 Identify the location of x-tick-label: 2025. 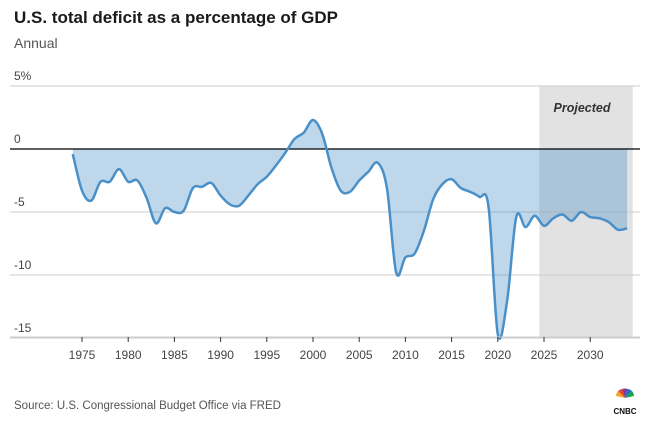
(544, 355).